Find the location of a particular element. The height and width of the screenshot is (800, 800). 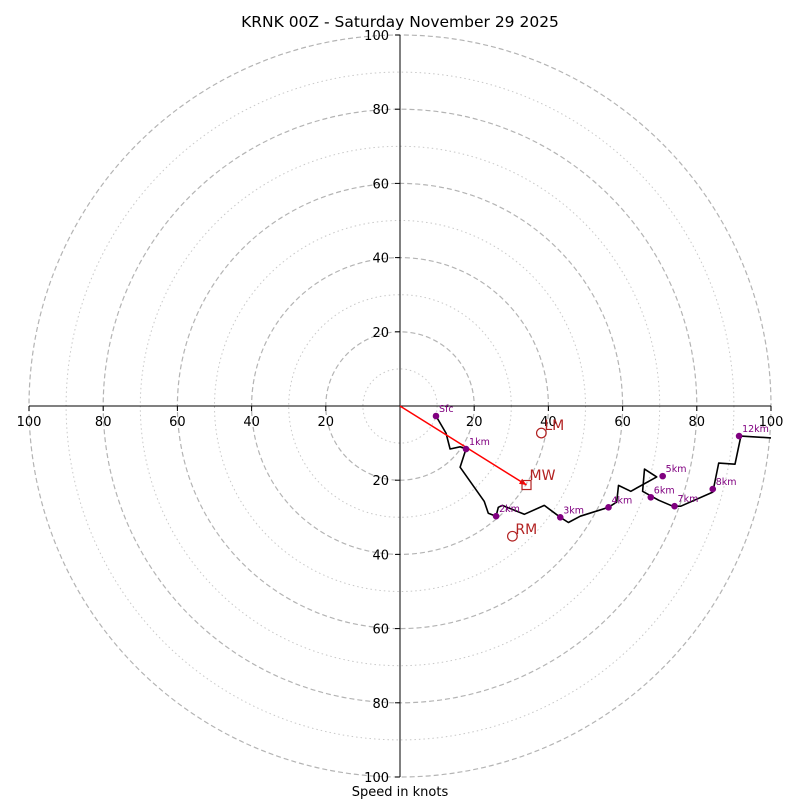

mean-wind-arrow is located at coordinates (463, 445).